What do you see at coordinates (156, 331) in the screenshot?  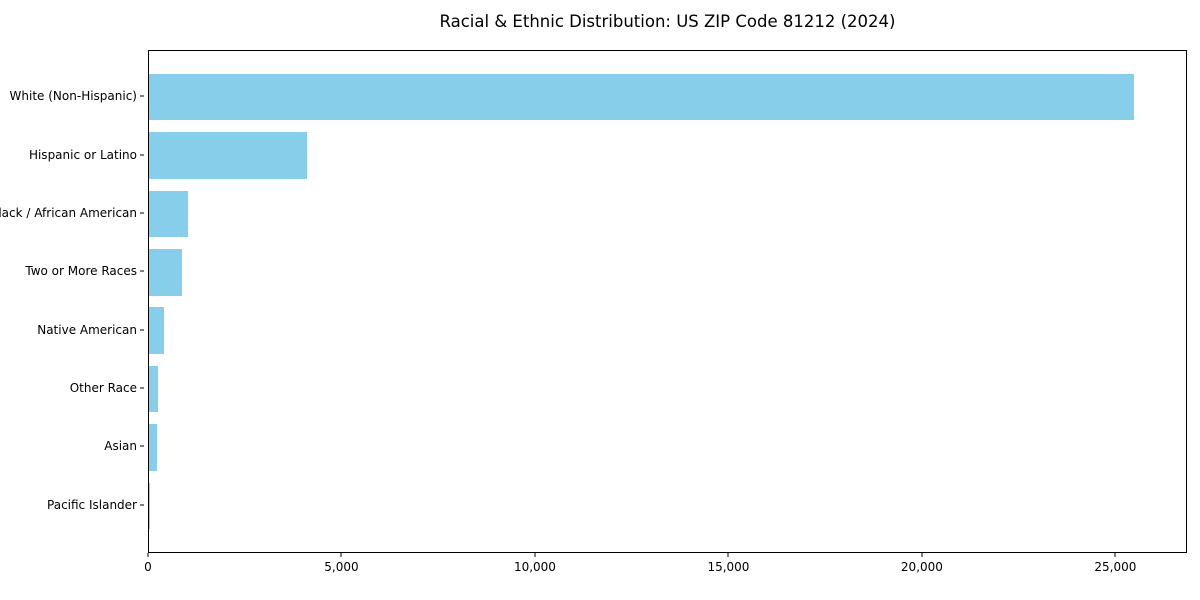 I see `bar-native-american` at bounding box center [156, 331].